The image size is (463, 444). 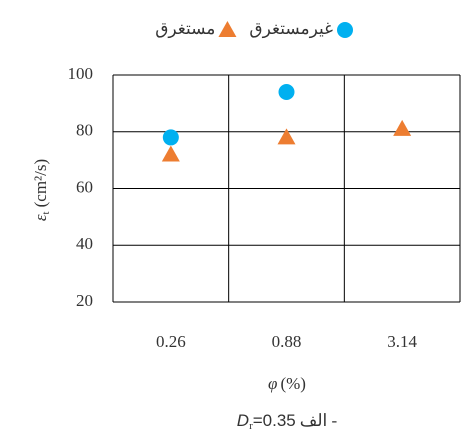 I want to click on y-axis-label: εt(cm²/s), so click(x=41, y=190).